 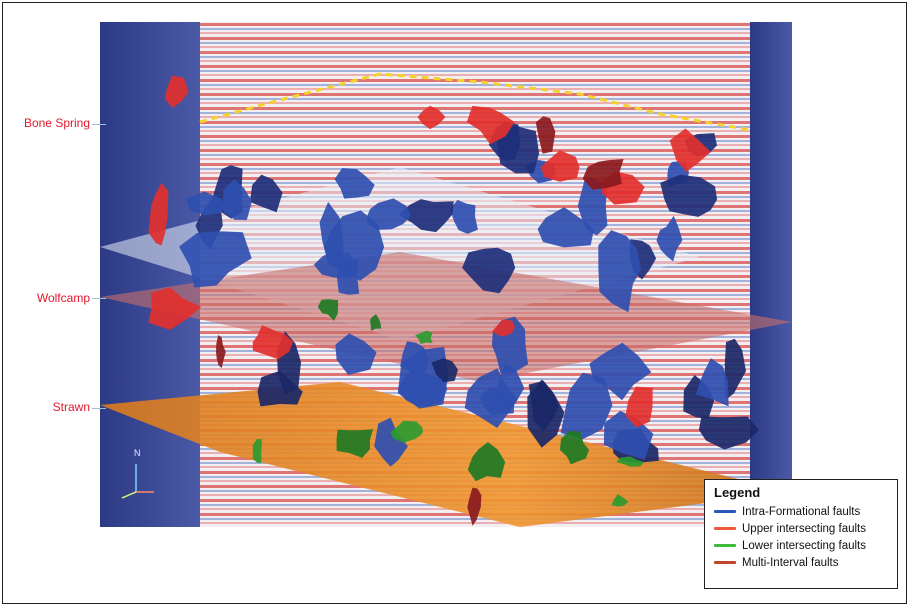 I want to click on legend-item-upper: Upper intersecting faults, so click(x=801, y=528).